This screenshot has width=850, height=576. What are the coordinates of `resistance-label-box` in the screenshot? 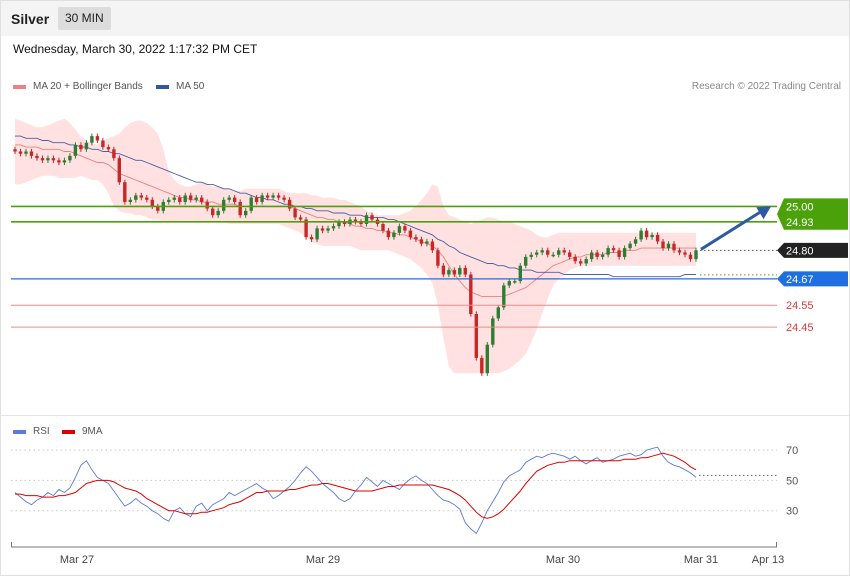 It's located at (812, 214).